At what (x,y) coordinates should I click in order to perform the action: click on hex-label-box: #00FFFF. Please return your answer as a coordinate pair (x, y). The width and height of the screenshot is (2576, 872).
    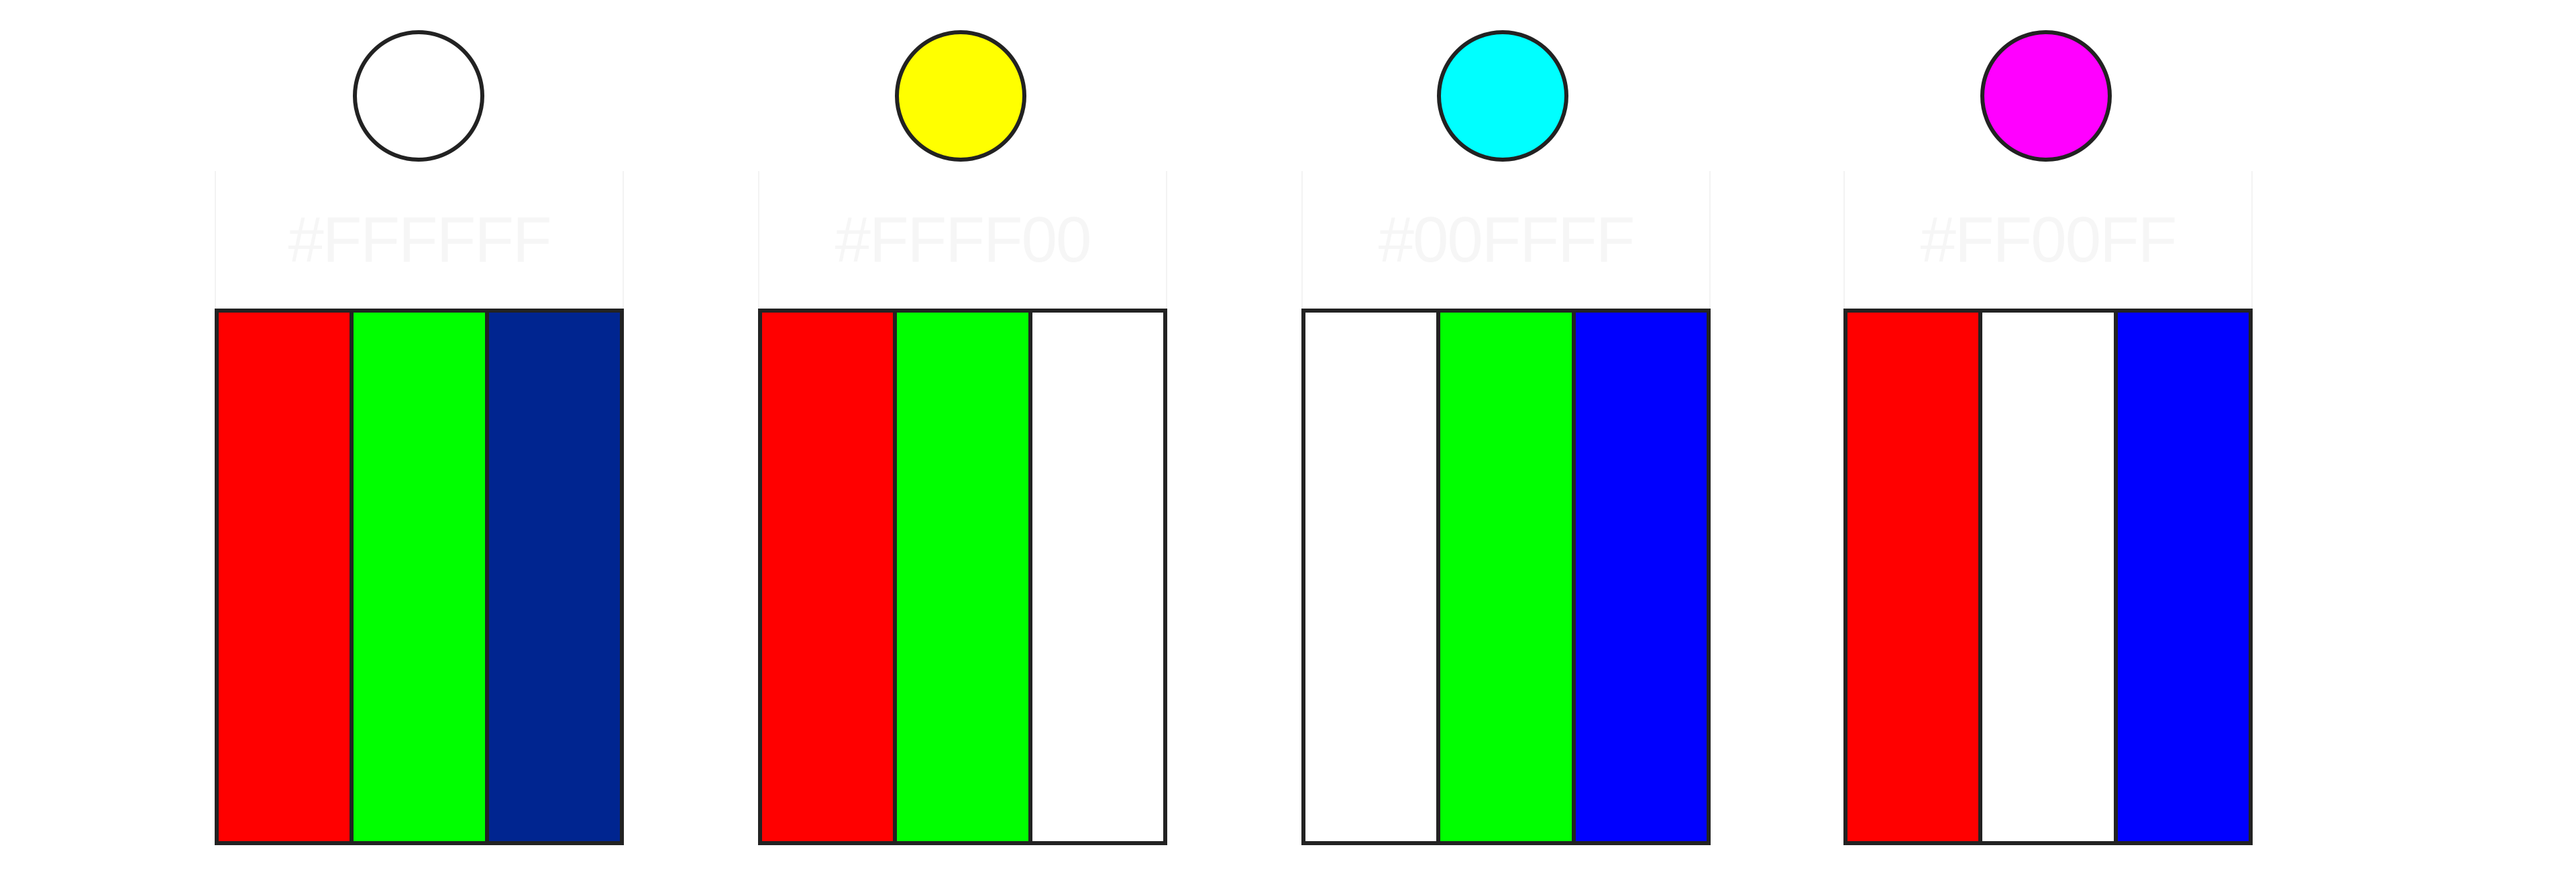
    Looking at the image, I should click on (1506, 240).